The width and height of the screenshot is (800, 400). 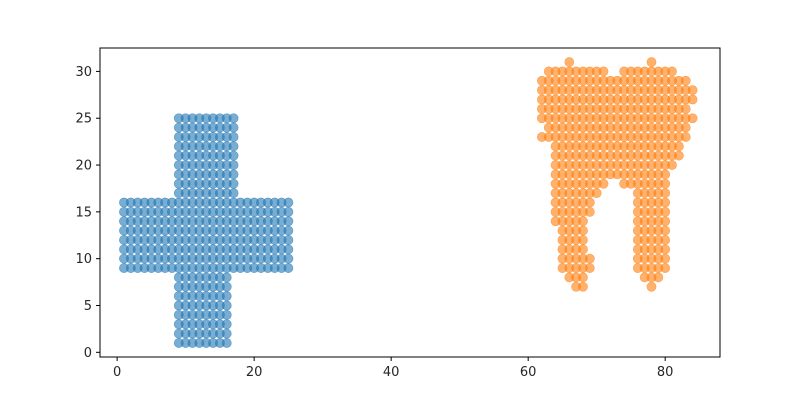 What do you see at coordinates (83, 72) in the screenshot?
I see `y-tick-label: 30` at bounding box center [83, 72].